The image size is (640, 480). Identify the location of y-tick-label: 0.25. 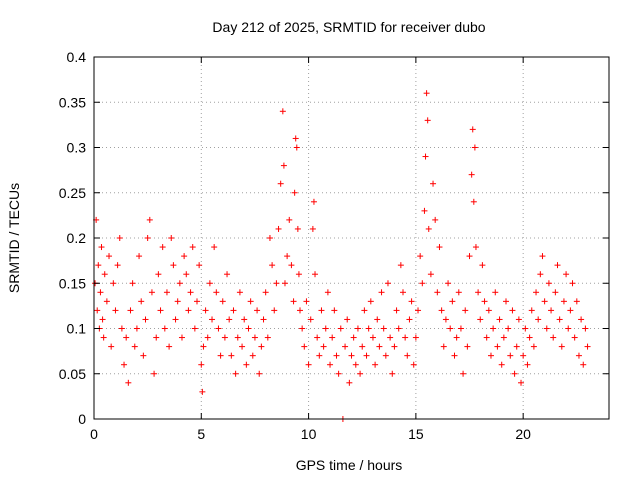
(72, 193).